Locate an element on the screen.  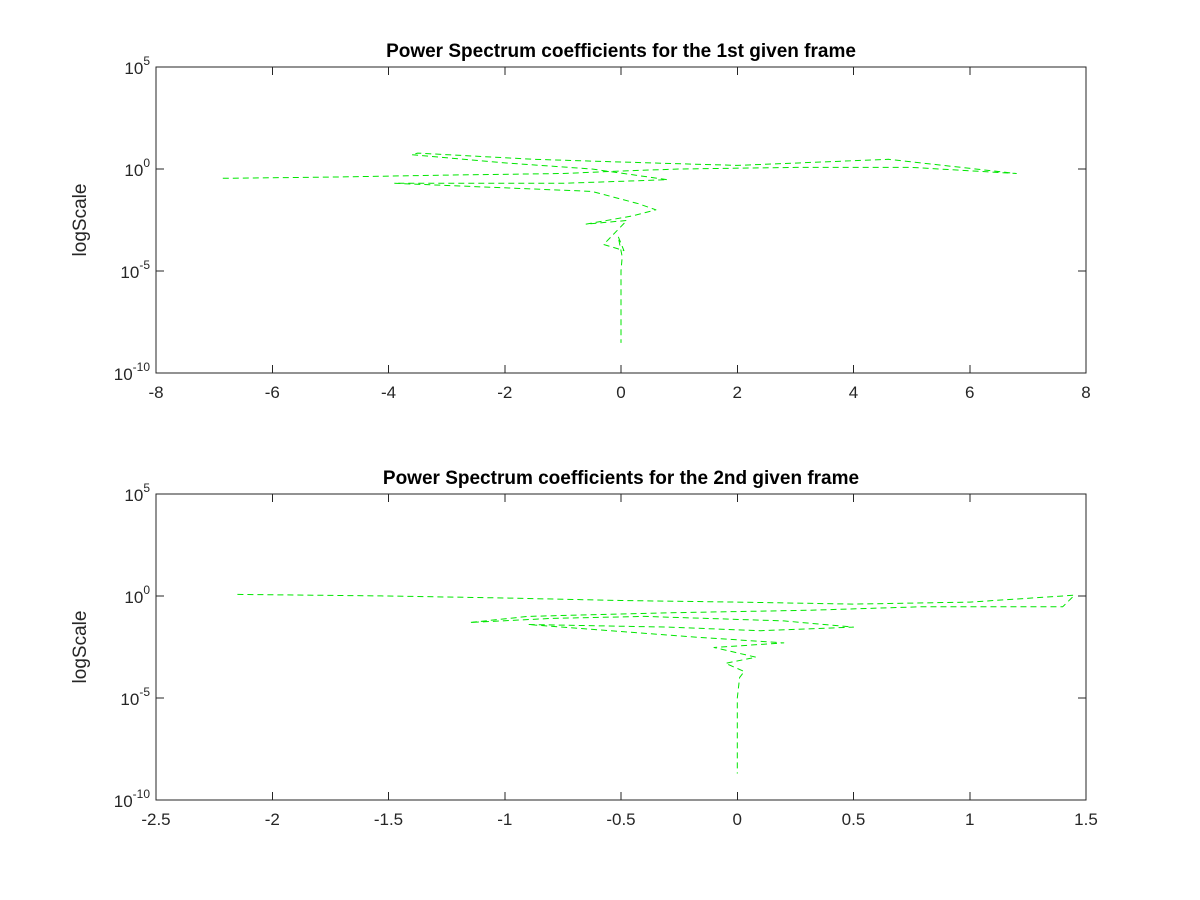
x-tick-label: 8 is located at coordinates (1085, 392).